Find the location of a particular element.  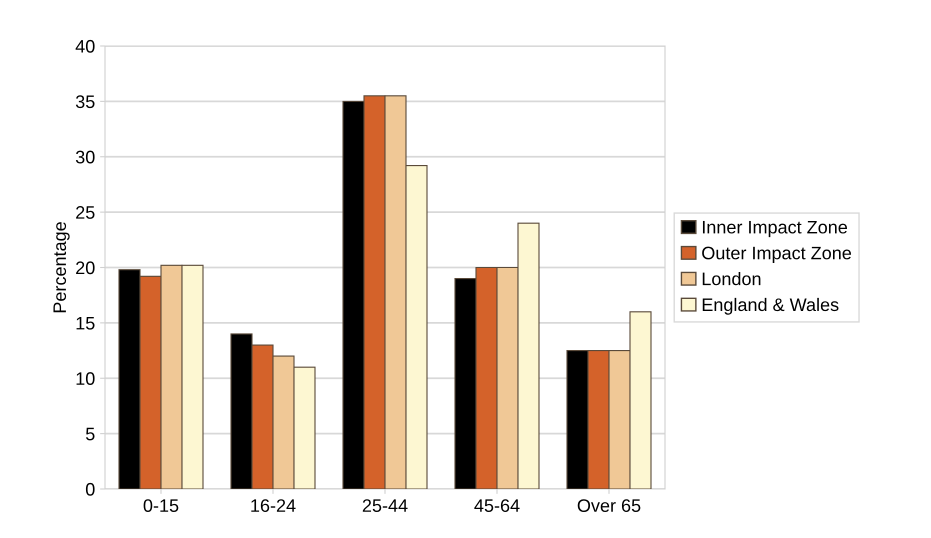

x-tick-label: 45-64 is located at coordinates (497, 505).